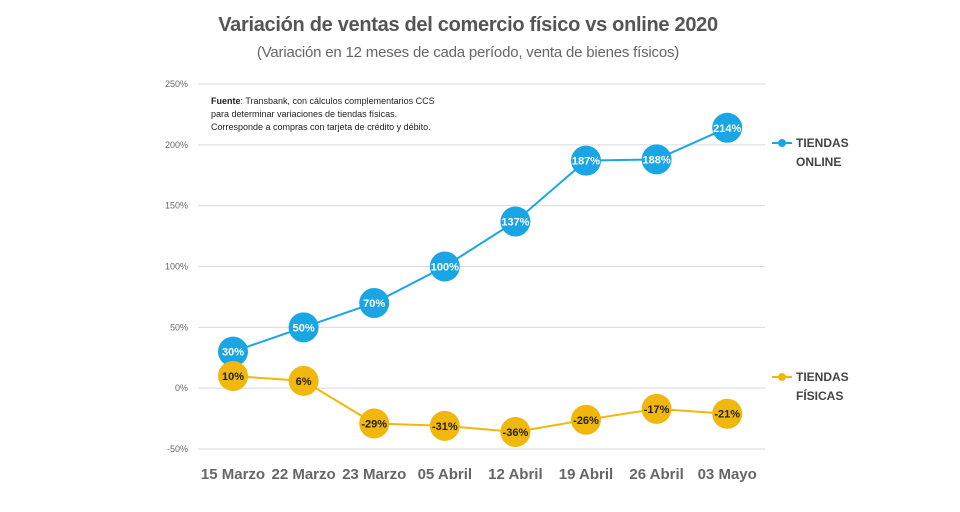 This screenshot has height=512, width=960. I want to click on data-label-online: 30%, so click(233, 353).